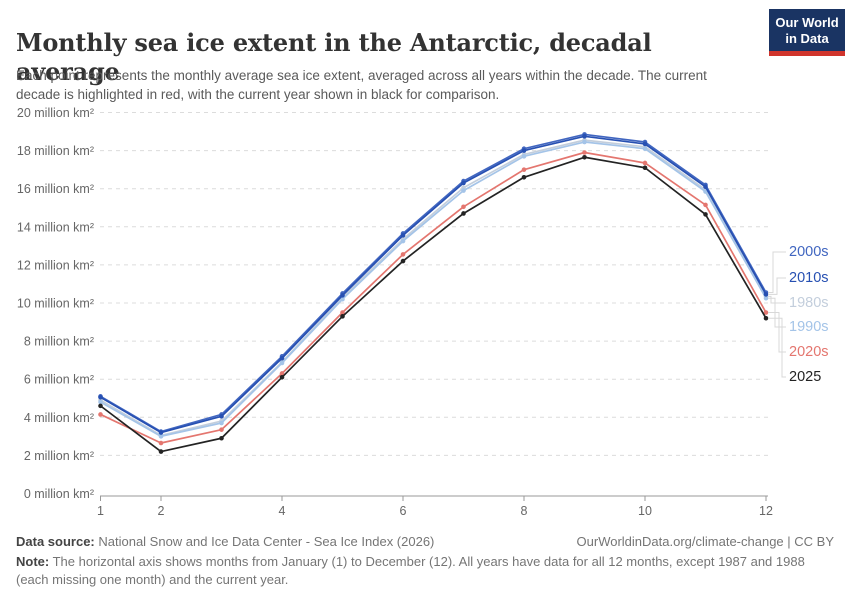 The image size is (850, 600). Describe the element at coordinates (766, 318) in the screenshot. I see `series-point-2025-m12` at that location.